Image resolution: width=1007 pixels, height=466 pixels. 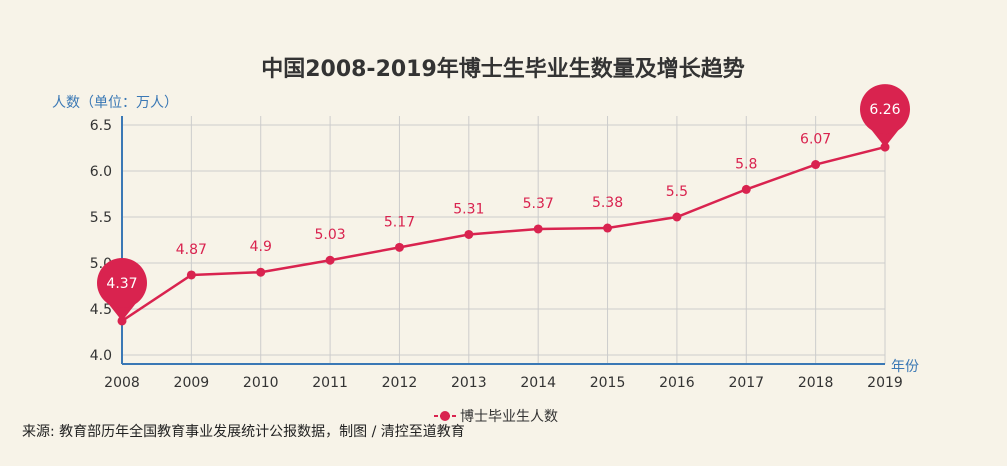 What do you see at coordinates (468, 209) in the screenshot?
I see `data-label: 5.31` at bounding box center [468, 209].